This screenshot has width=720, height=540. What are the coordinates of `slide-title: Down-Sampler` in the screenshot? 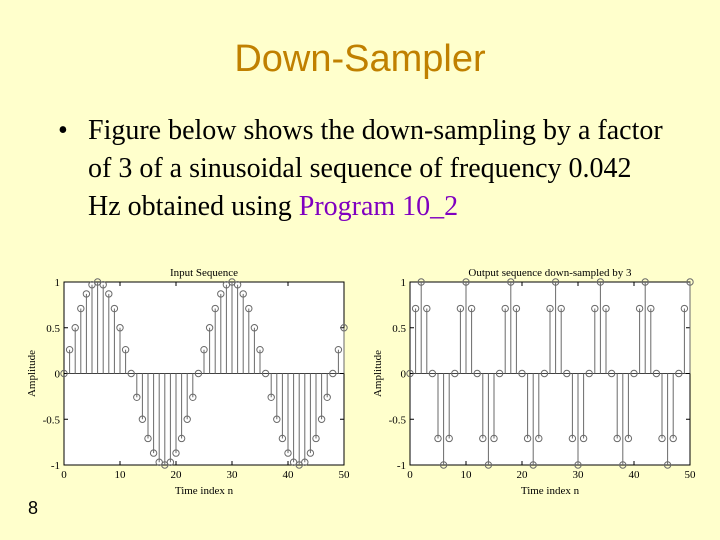 It's located at (360, 59).